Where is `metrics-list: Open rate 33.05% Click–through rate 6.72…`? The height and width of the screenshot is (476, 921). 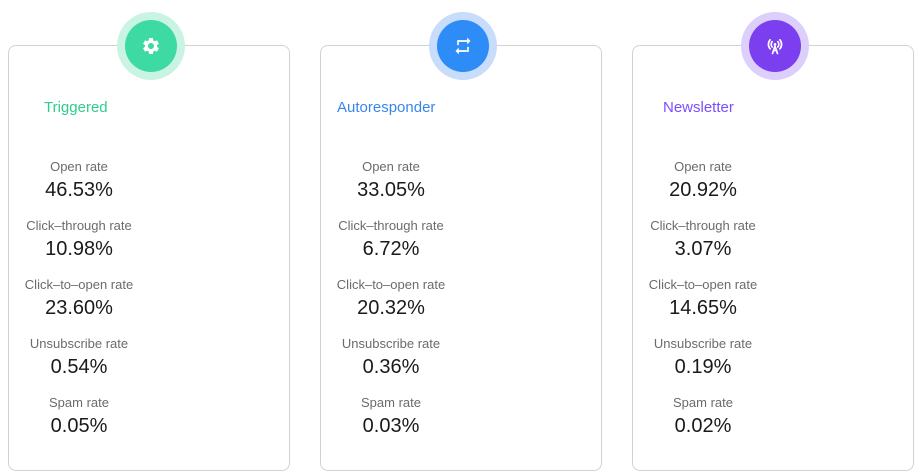 metrics-list: Open rate 33.05% Click–through rate 6.72… is located at coordinates (391, 305).